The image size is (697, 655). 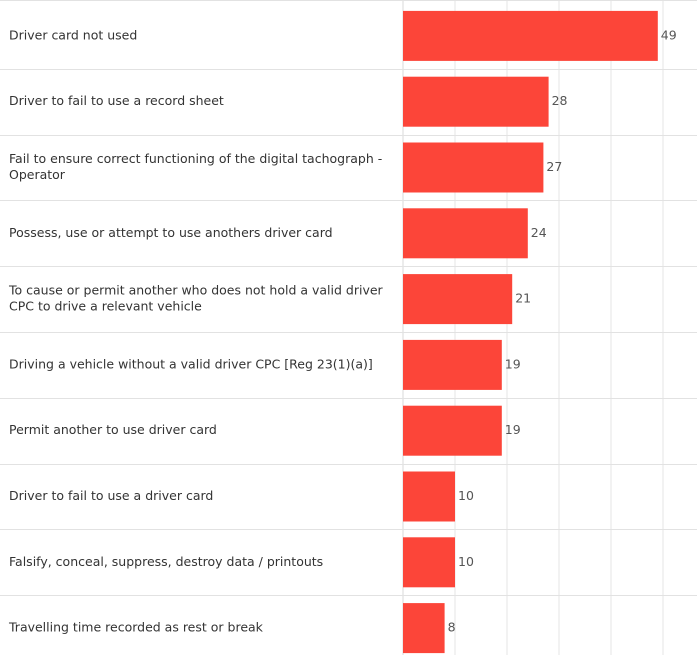 I want to click on category-label: Driver to fail to use a record sheet, so click(x=116, y=100).